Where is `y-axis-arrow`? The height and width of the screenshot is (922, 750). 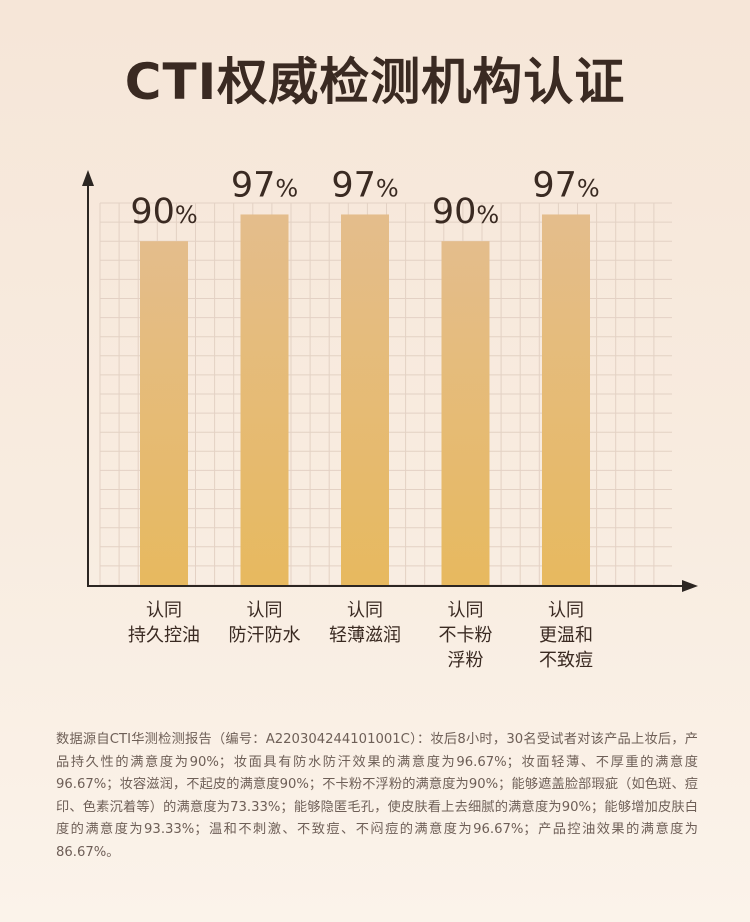
y-axis-arrow is located at coordinates (88, 178).